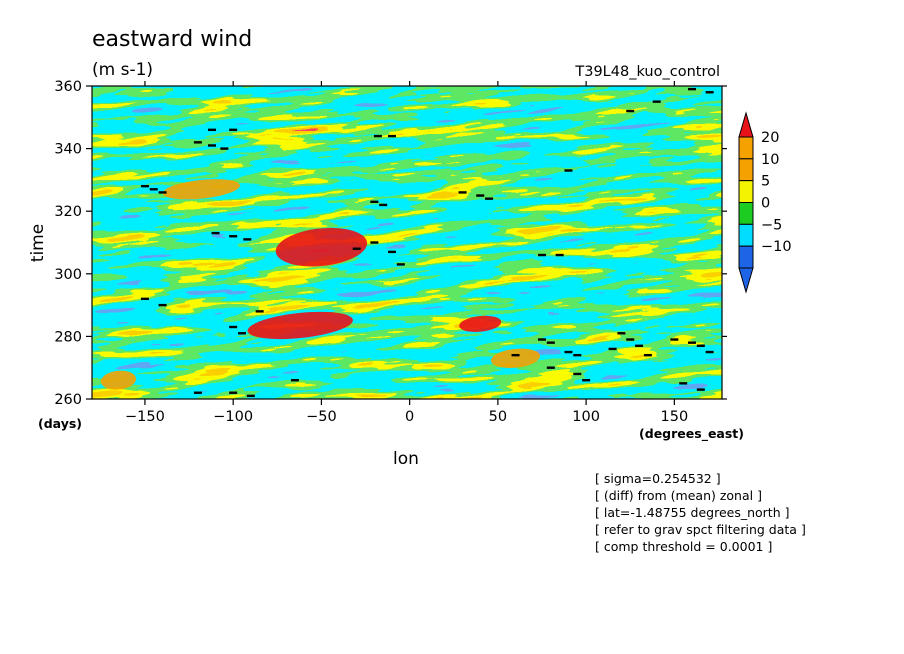 The image size is (904, 654). I want to click on note-diff: [ (diff) from (mean) zonal ], so click(678, 495).